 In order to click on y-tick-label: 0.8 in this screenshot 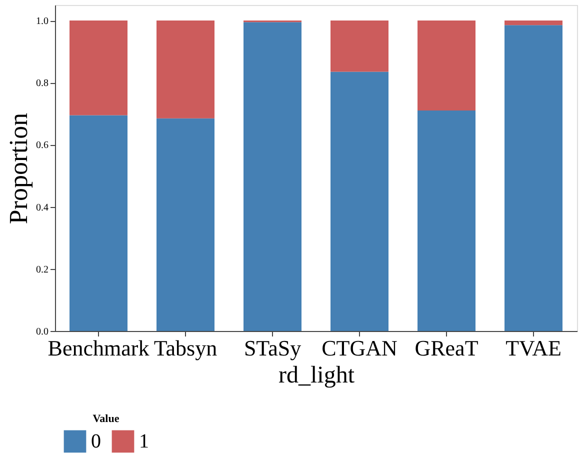, I will do `click(42, 84)`.